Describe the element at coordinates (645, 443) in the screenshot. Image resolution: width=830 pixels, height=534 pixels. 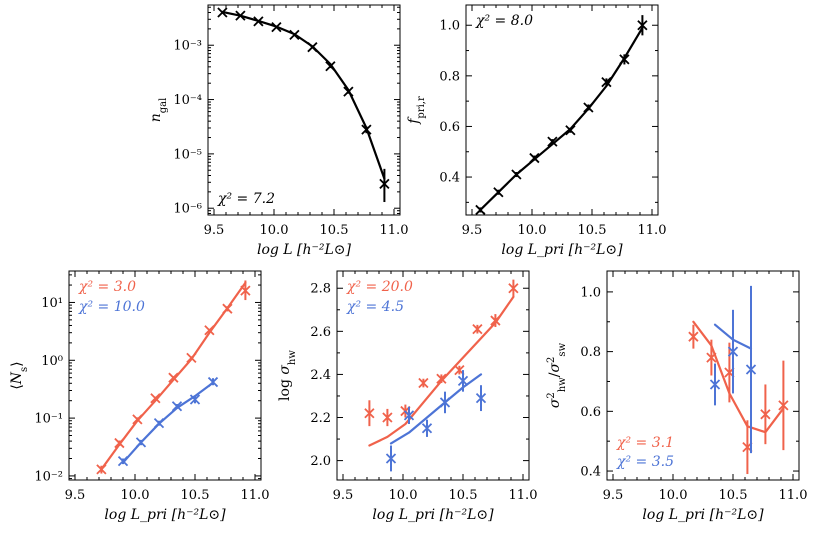
I see `chi-square-label: χ² = 3.1` at that location.